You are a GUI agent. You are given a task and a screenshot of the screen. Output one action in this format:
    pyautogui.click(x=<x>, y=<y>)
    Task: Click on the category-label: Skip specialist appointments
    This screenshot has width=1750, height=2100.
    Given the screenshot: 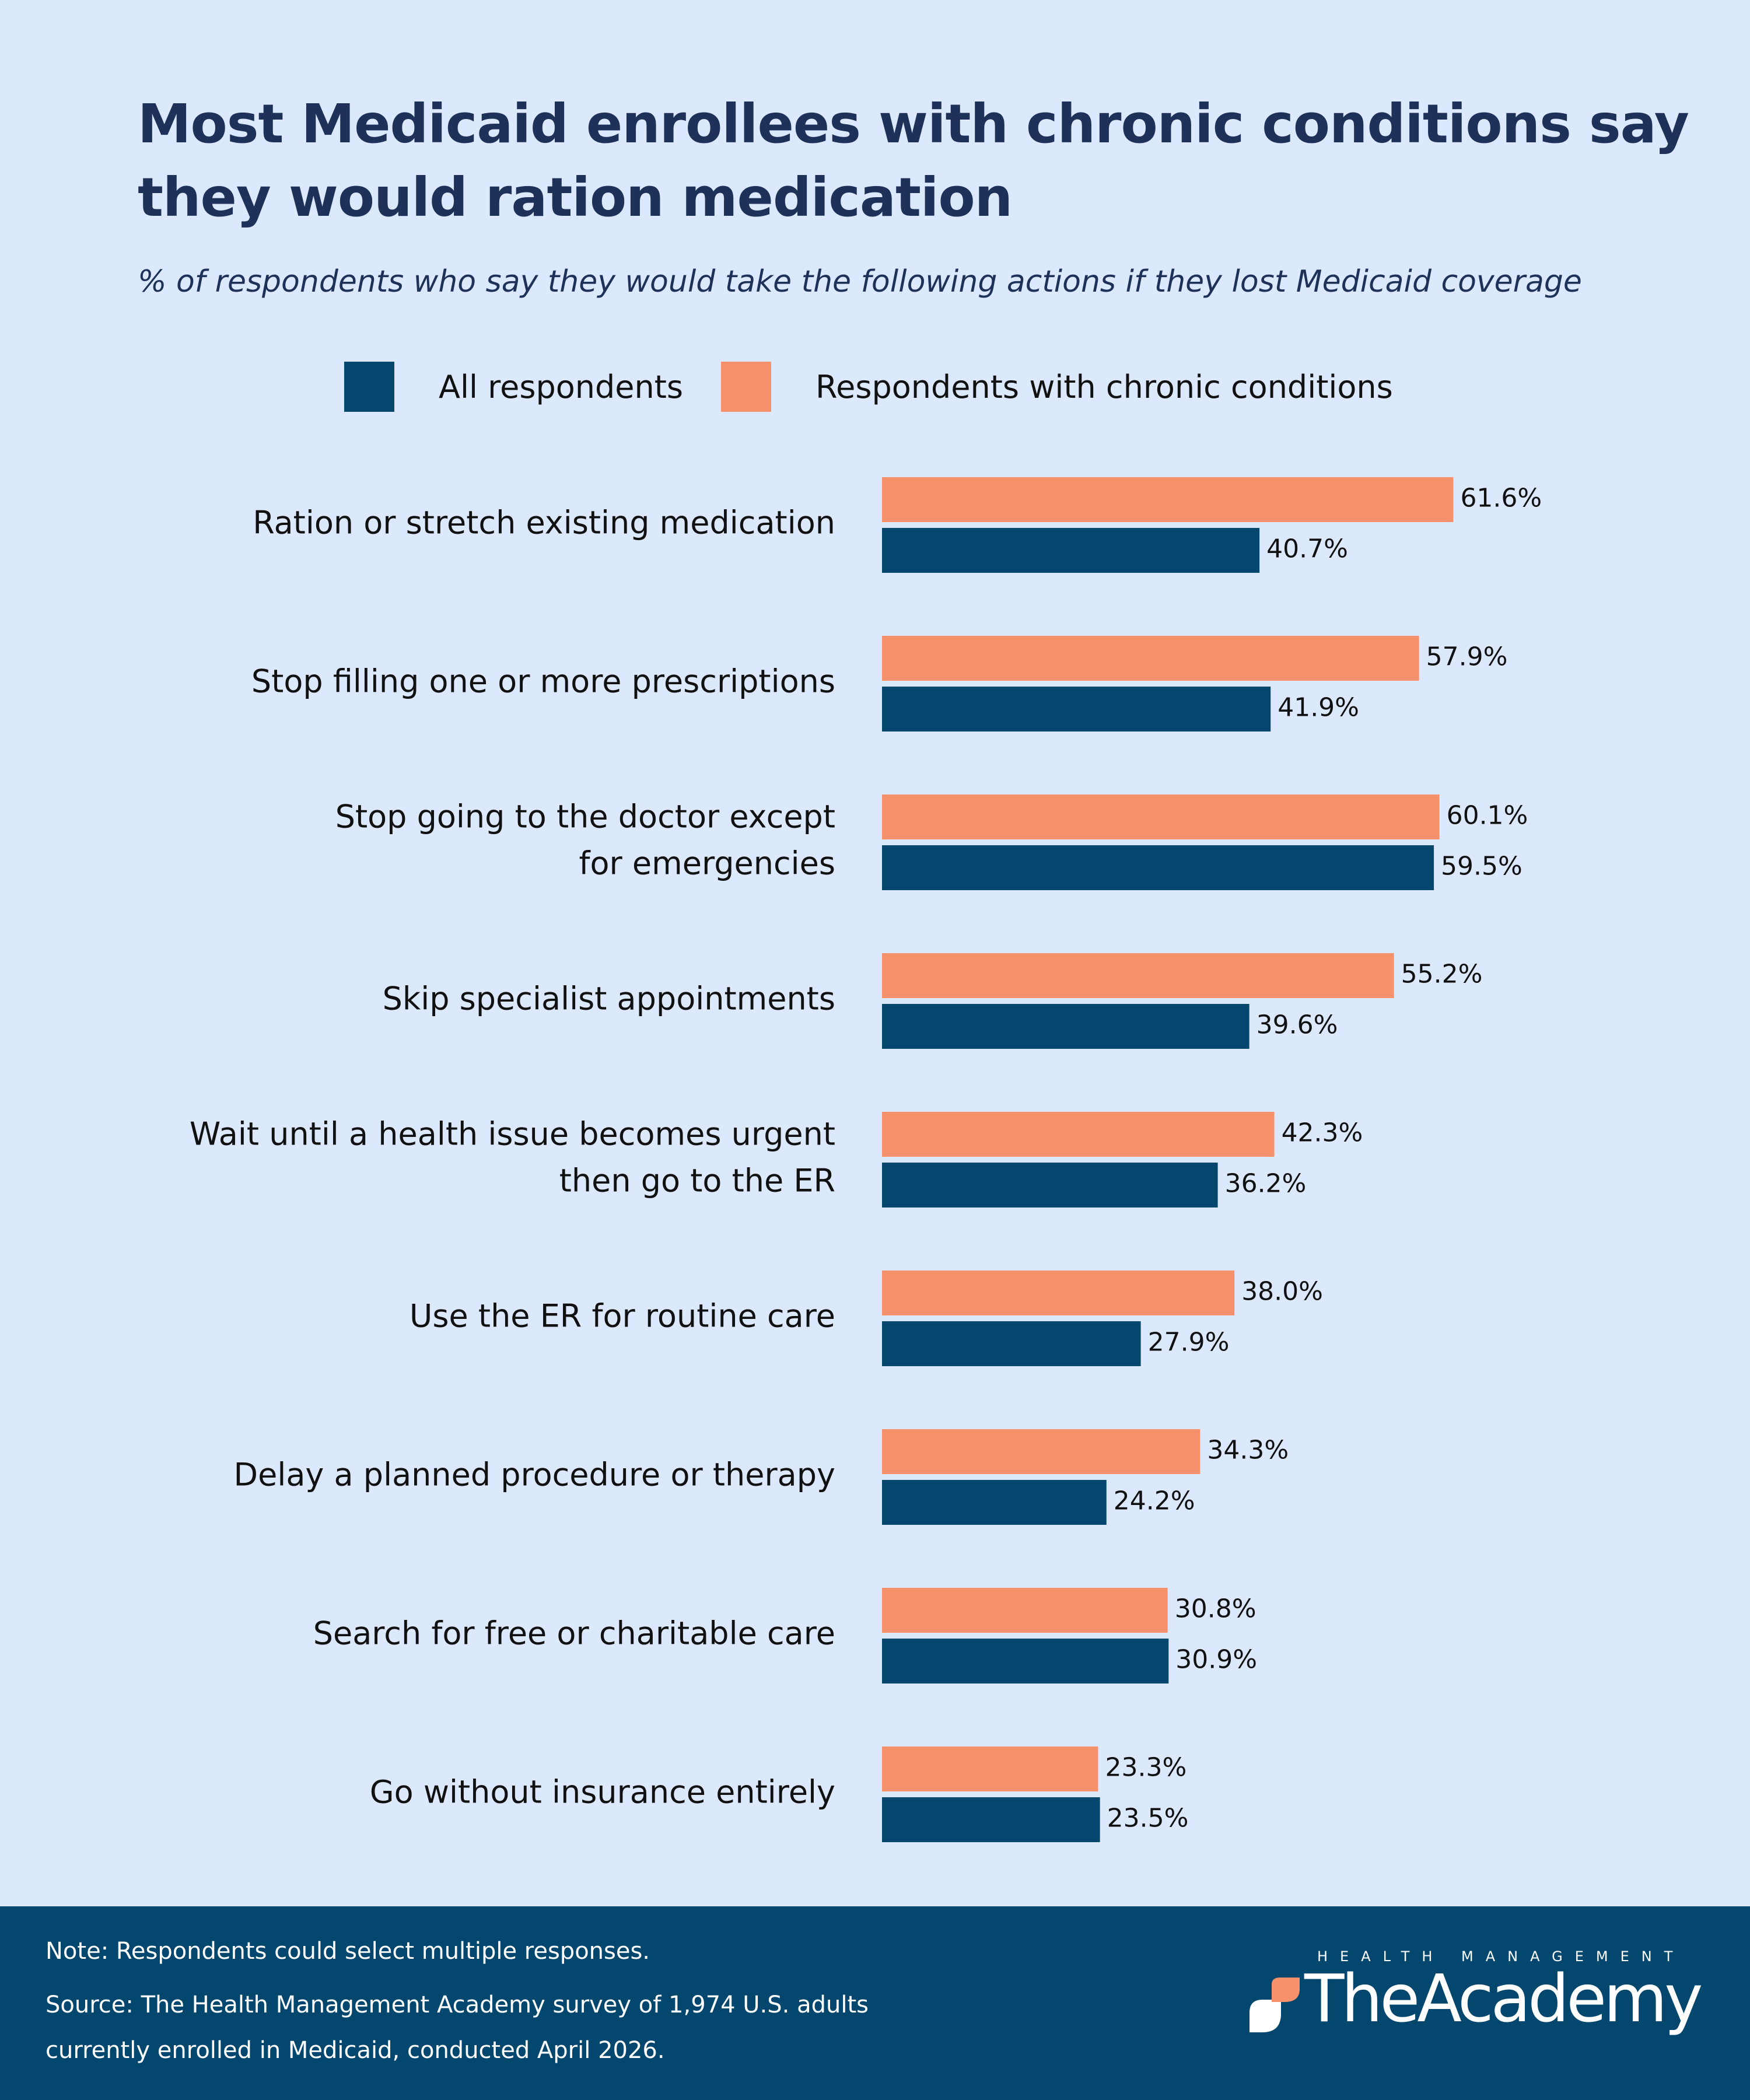 What is the action you would take?
    pyautogui.click(x=609, y=999)
    